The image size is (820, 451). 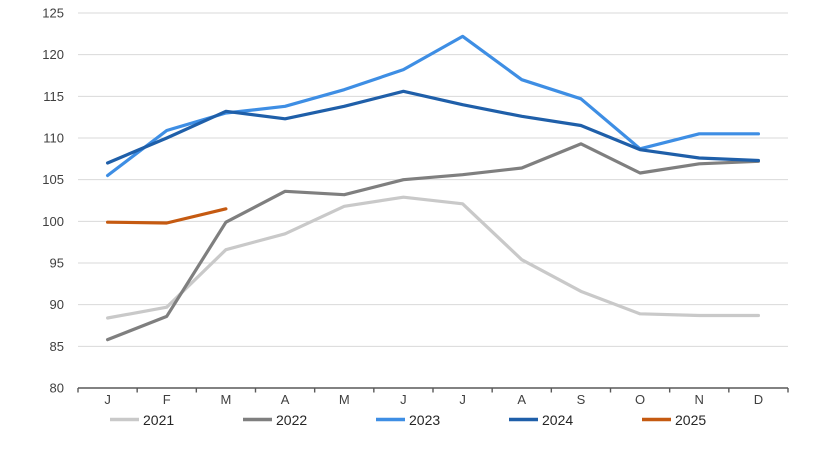 I want to click on y-axis-tick-label: 115, so click(x=53, y=96).